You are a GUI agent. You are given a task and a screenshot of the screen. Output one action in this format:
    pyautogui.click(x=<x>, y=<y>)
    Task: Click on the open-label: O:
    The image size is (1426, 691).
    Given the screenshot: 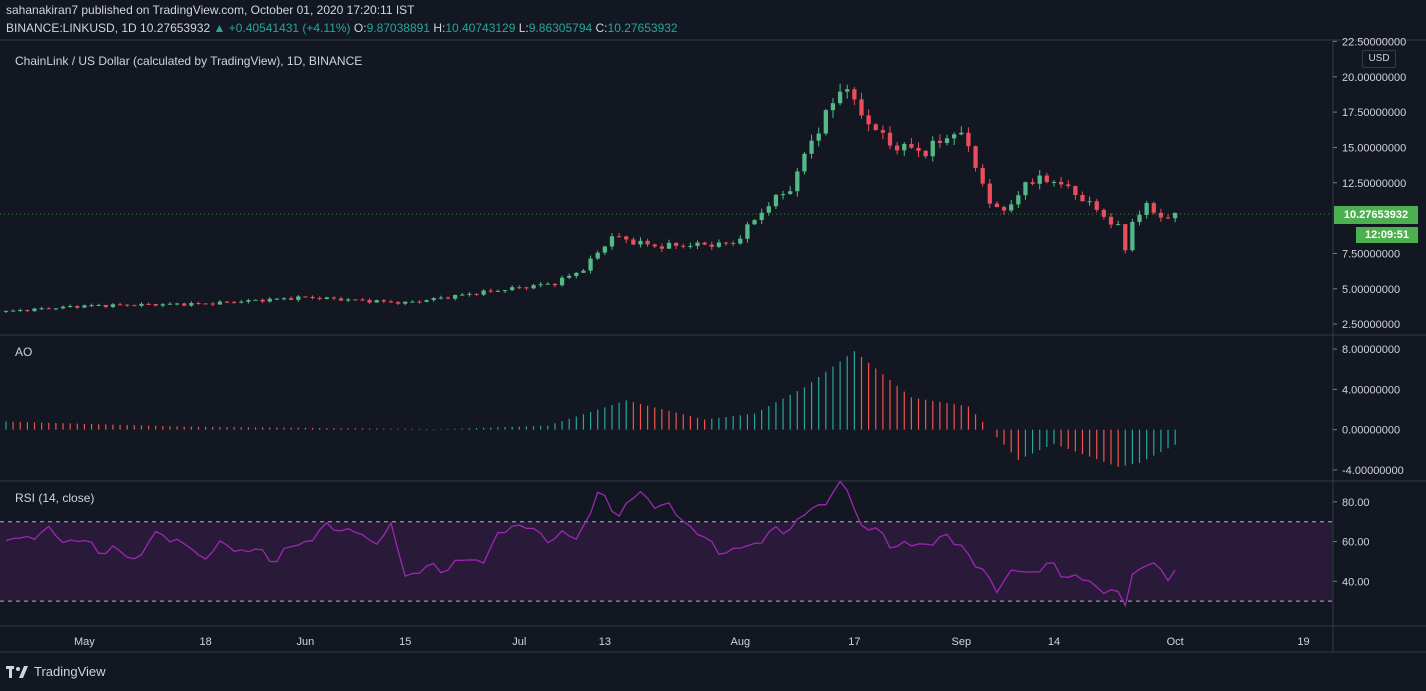 What is the action you would take?
    pyautogui.click(x=360, y=28)
    